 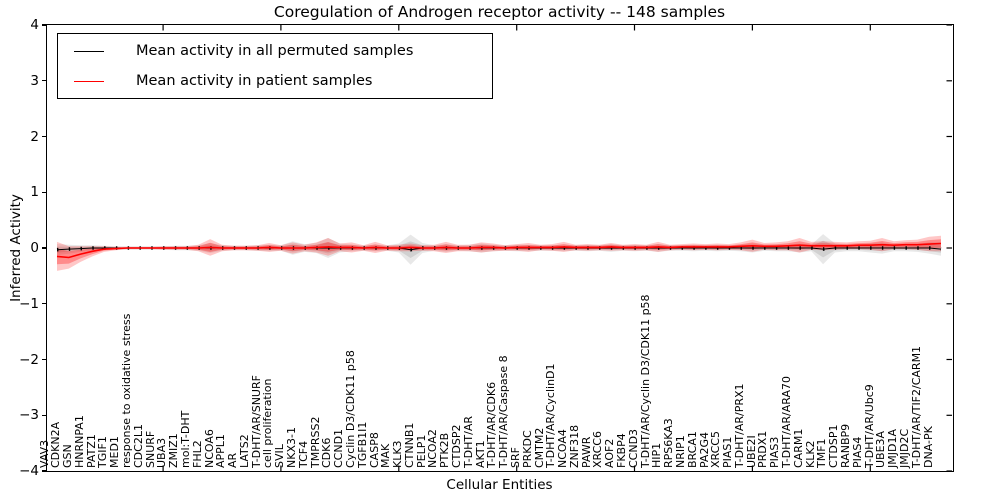 I want to click on permuted-band-outer, so click(x=499, y=249).